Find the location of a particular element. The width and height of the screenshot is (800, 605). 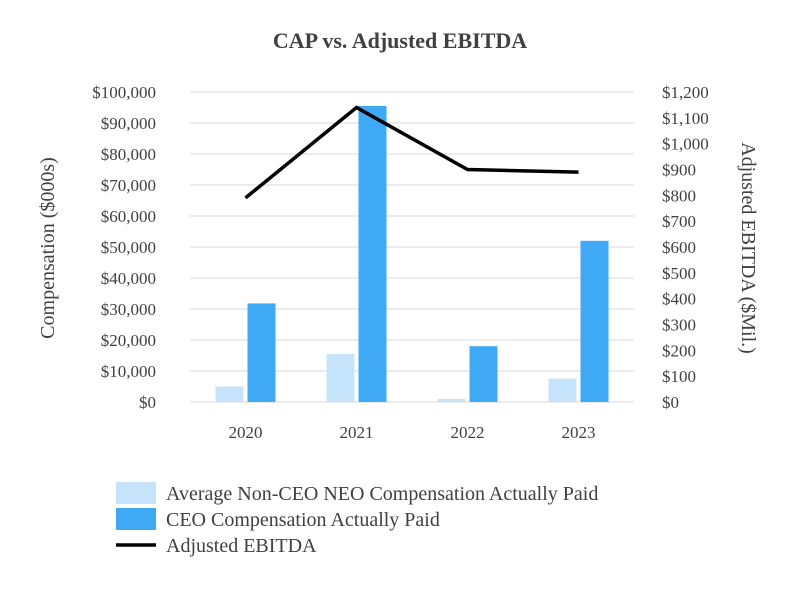

line-series is located at coordinates (411, 152).